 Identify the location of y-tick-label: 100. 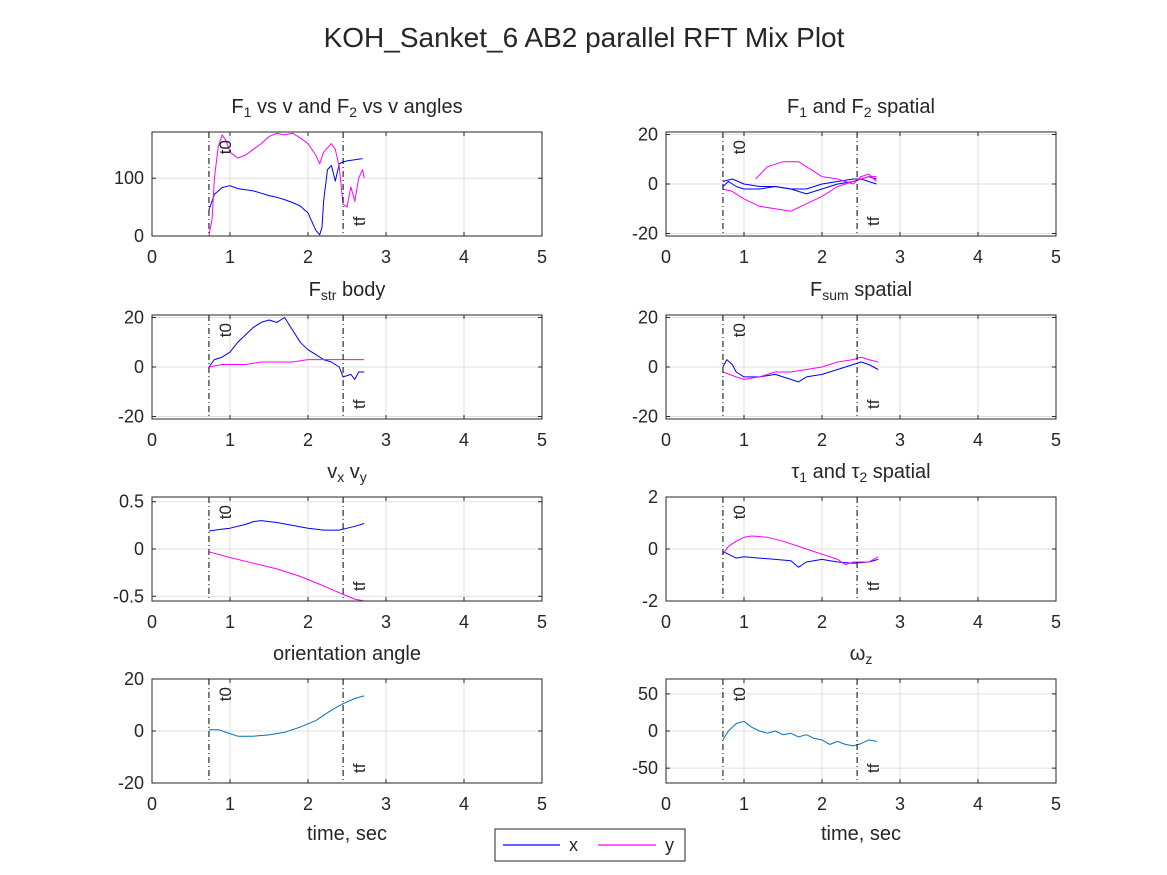
(129, 178).